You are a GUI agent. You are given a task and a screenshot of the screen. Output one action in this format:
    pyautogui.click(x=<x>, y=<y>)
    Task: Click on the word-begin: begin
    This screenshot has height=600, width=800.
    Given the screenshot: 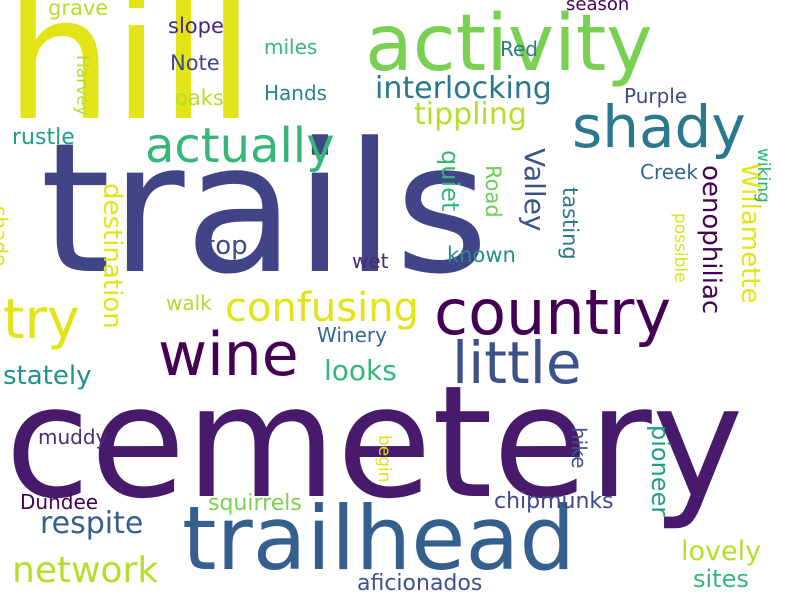 What is the action you would take?
    pyautogui.click(x=384, y=459)
    